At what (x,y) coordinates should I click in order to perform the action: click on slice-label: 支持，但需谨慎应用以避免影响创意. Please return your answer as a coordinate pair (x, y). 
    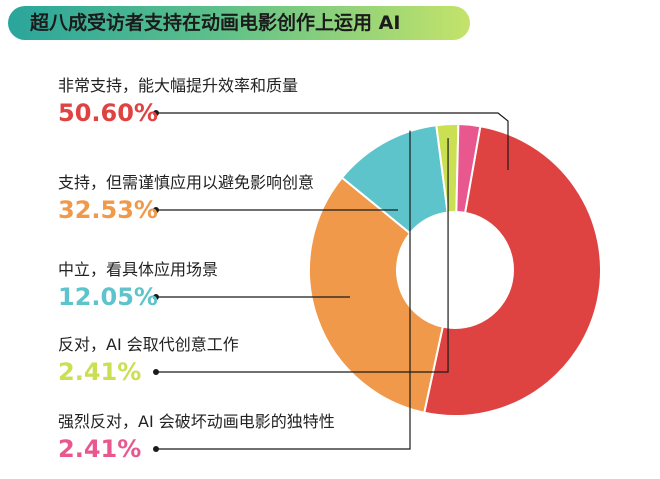
    Looking at the image, I should click on (186, 182).